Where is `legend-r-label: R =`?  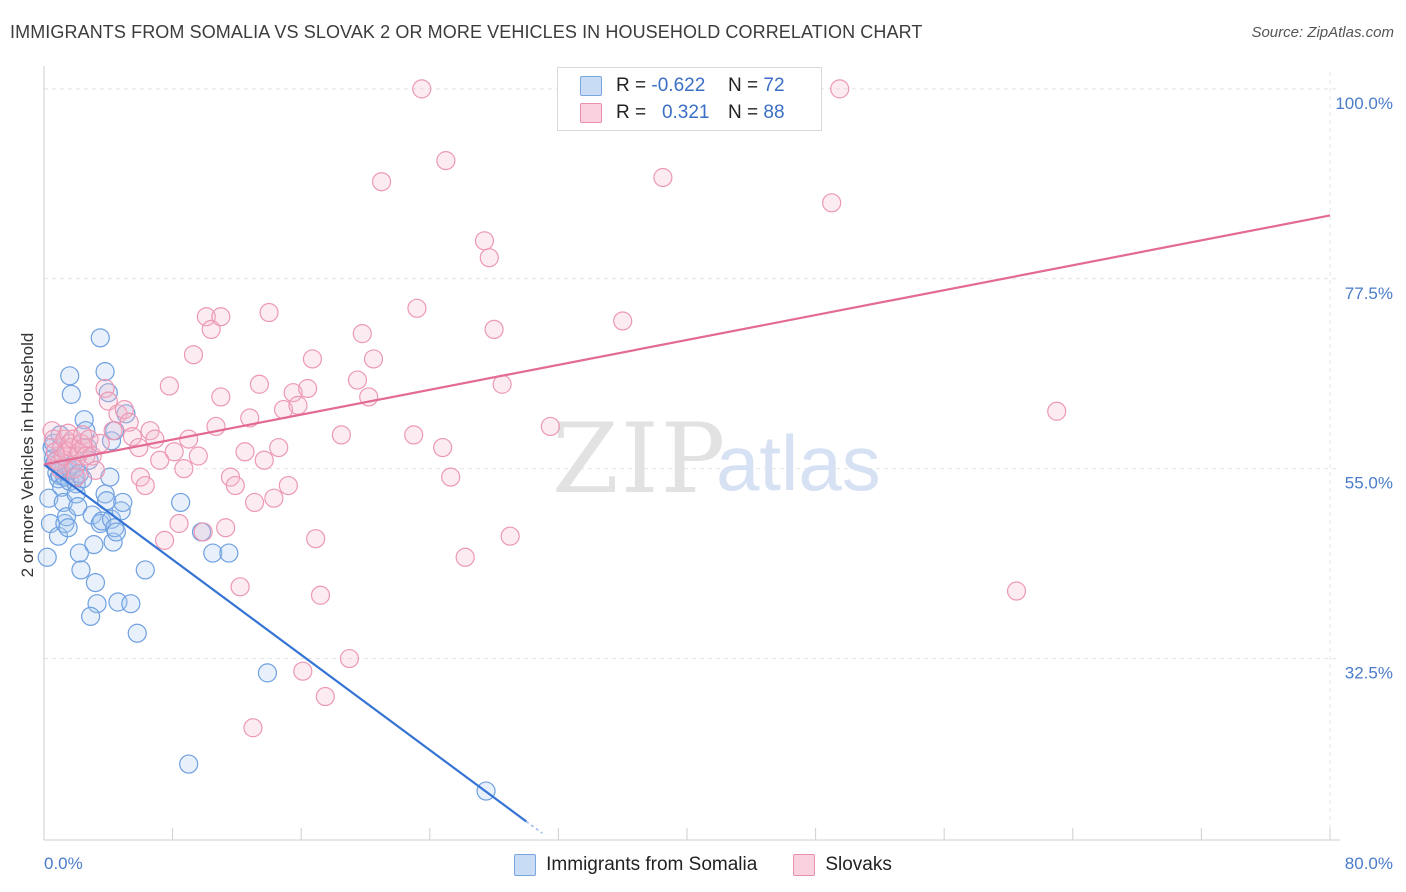 legend-r-label: R = is located at coordinates (631, 85).